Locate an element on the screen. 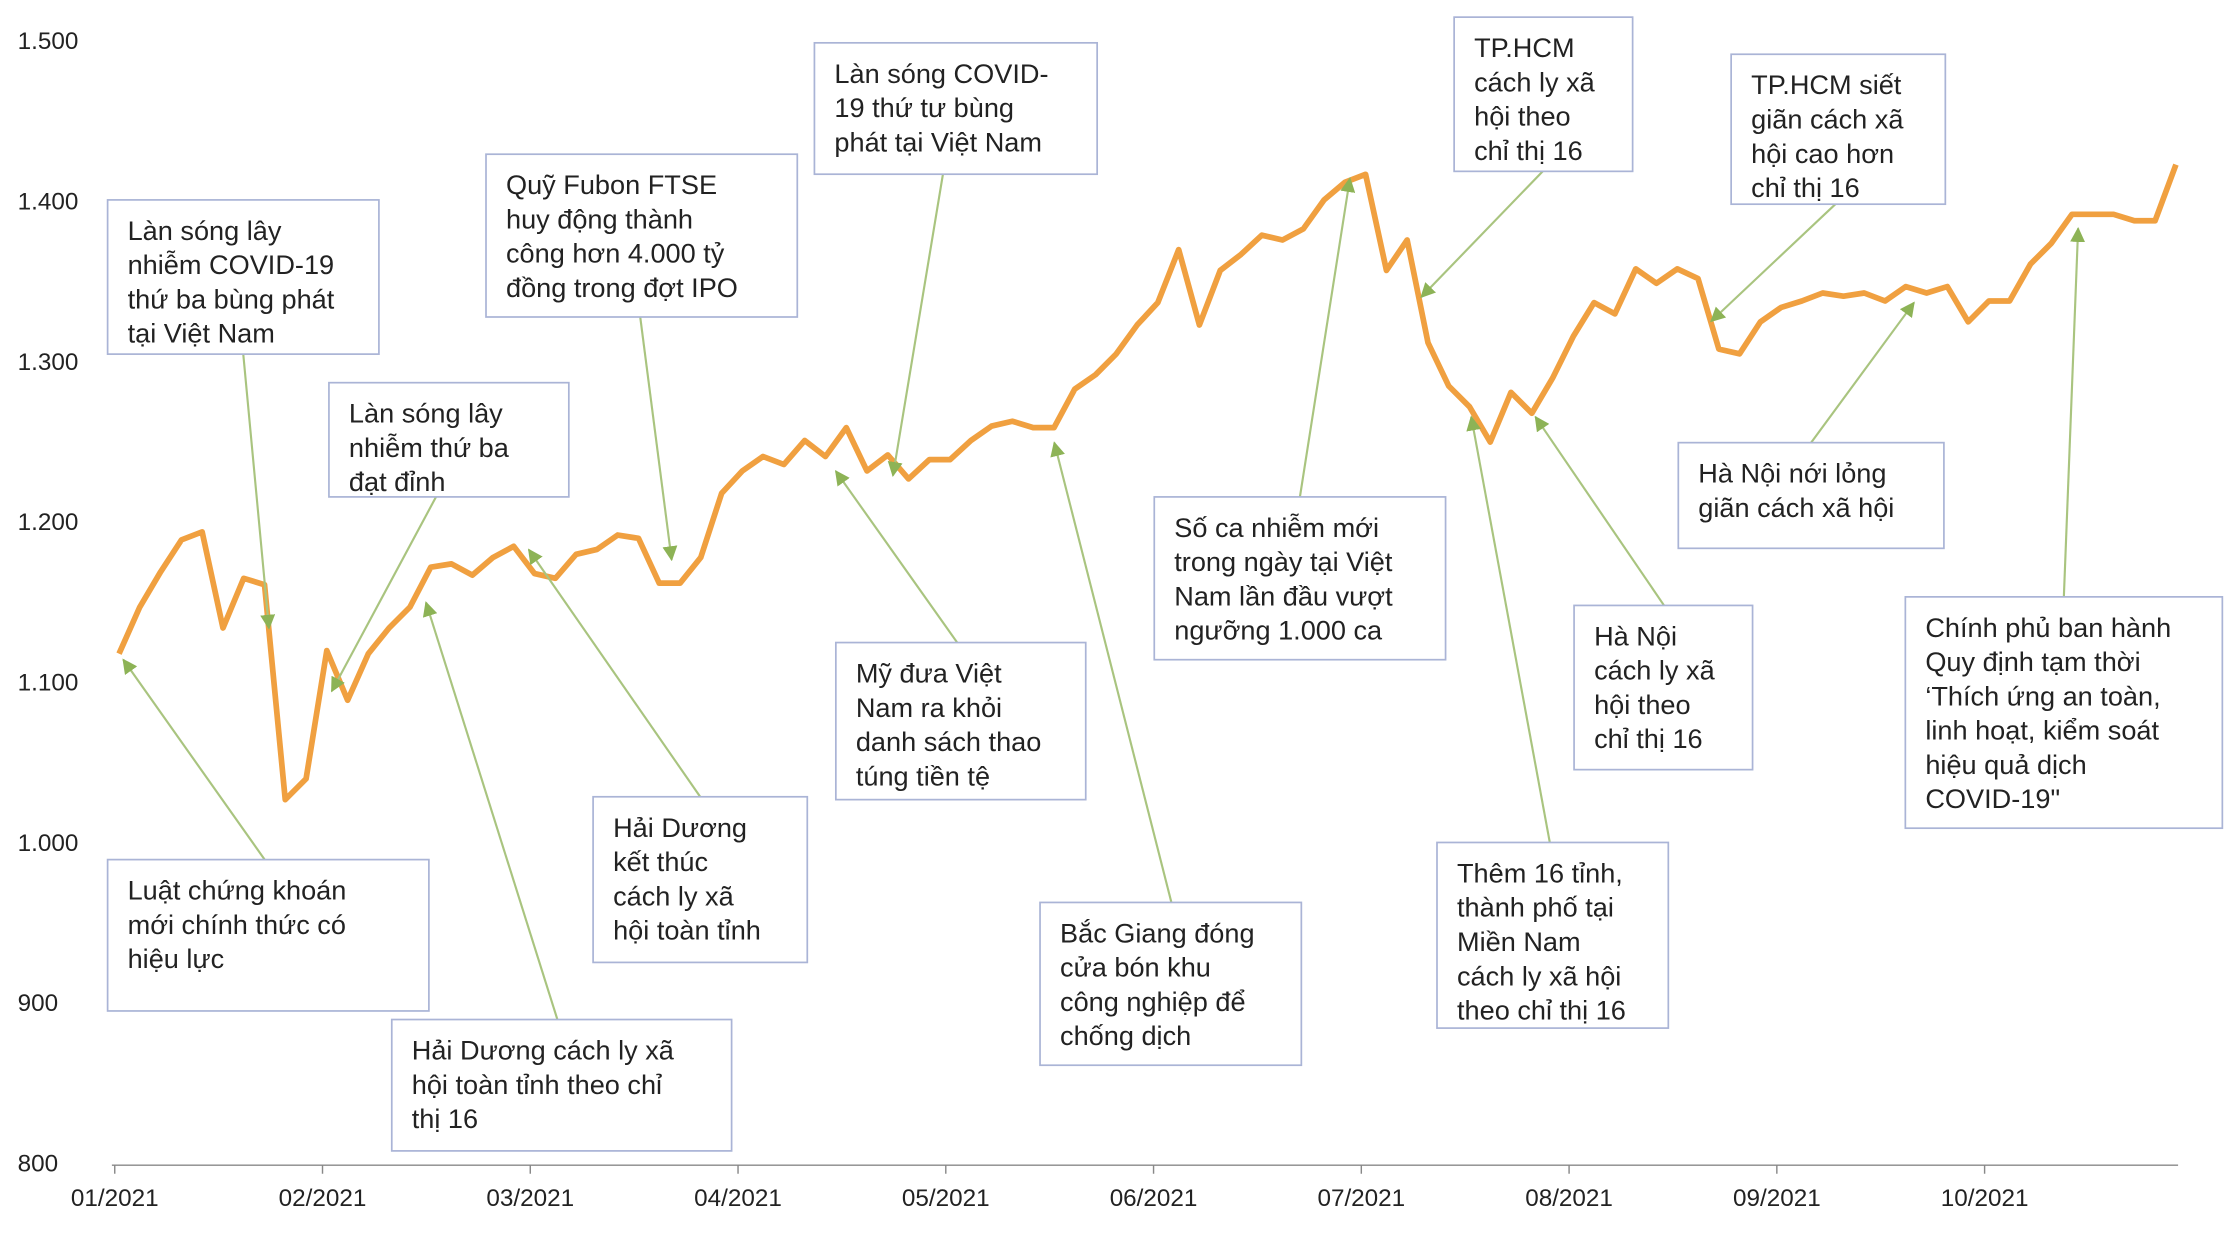  annotation-text: Mỹ đưa Việt is located at coordinates (929, 673).